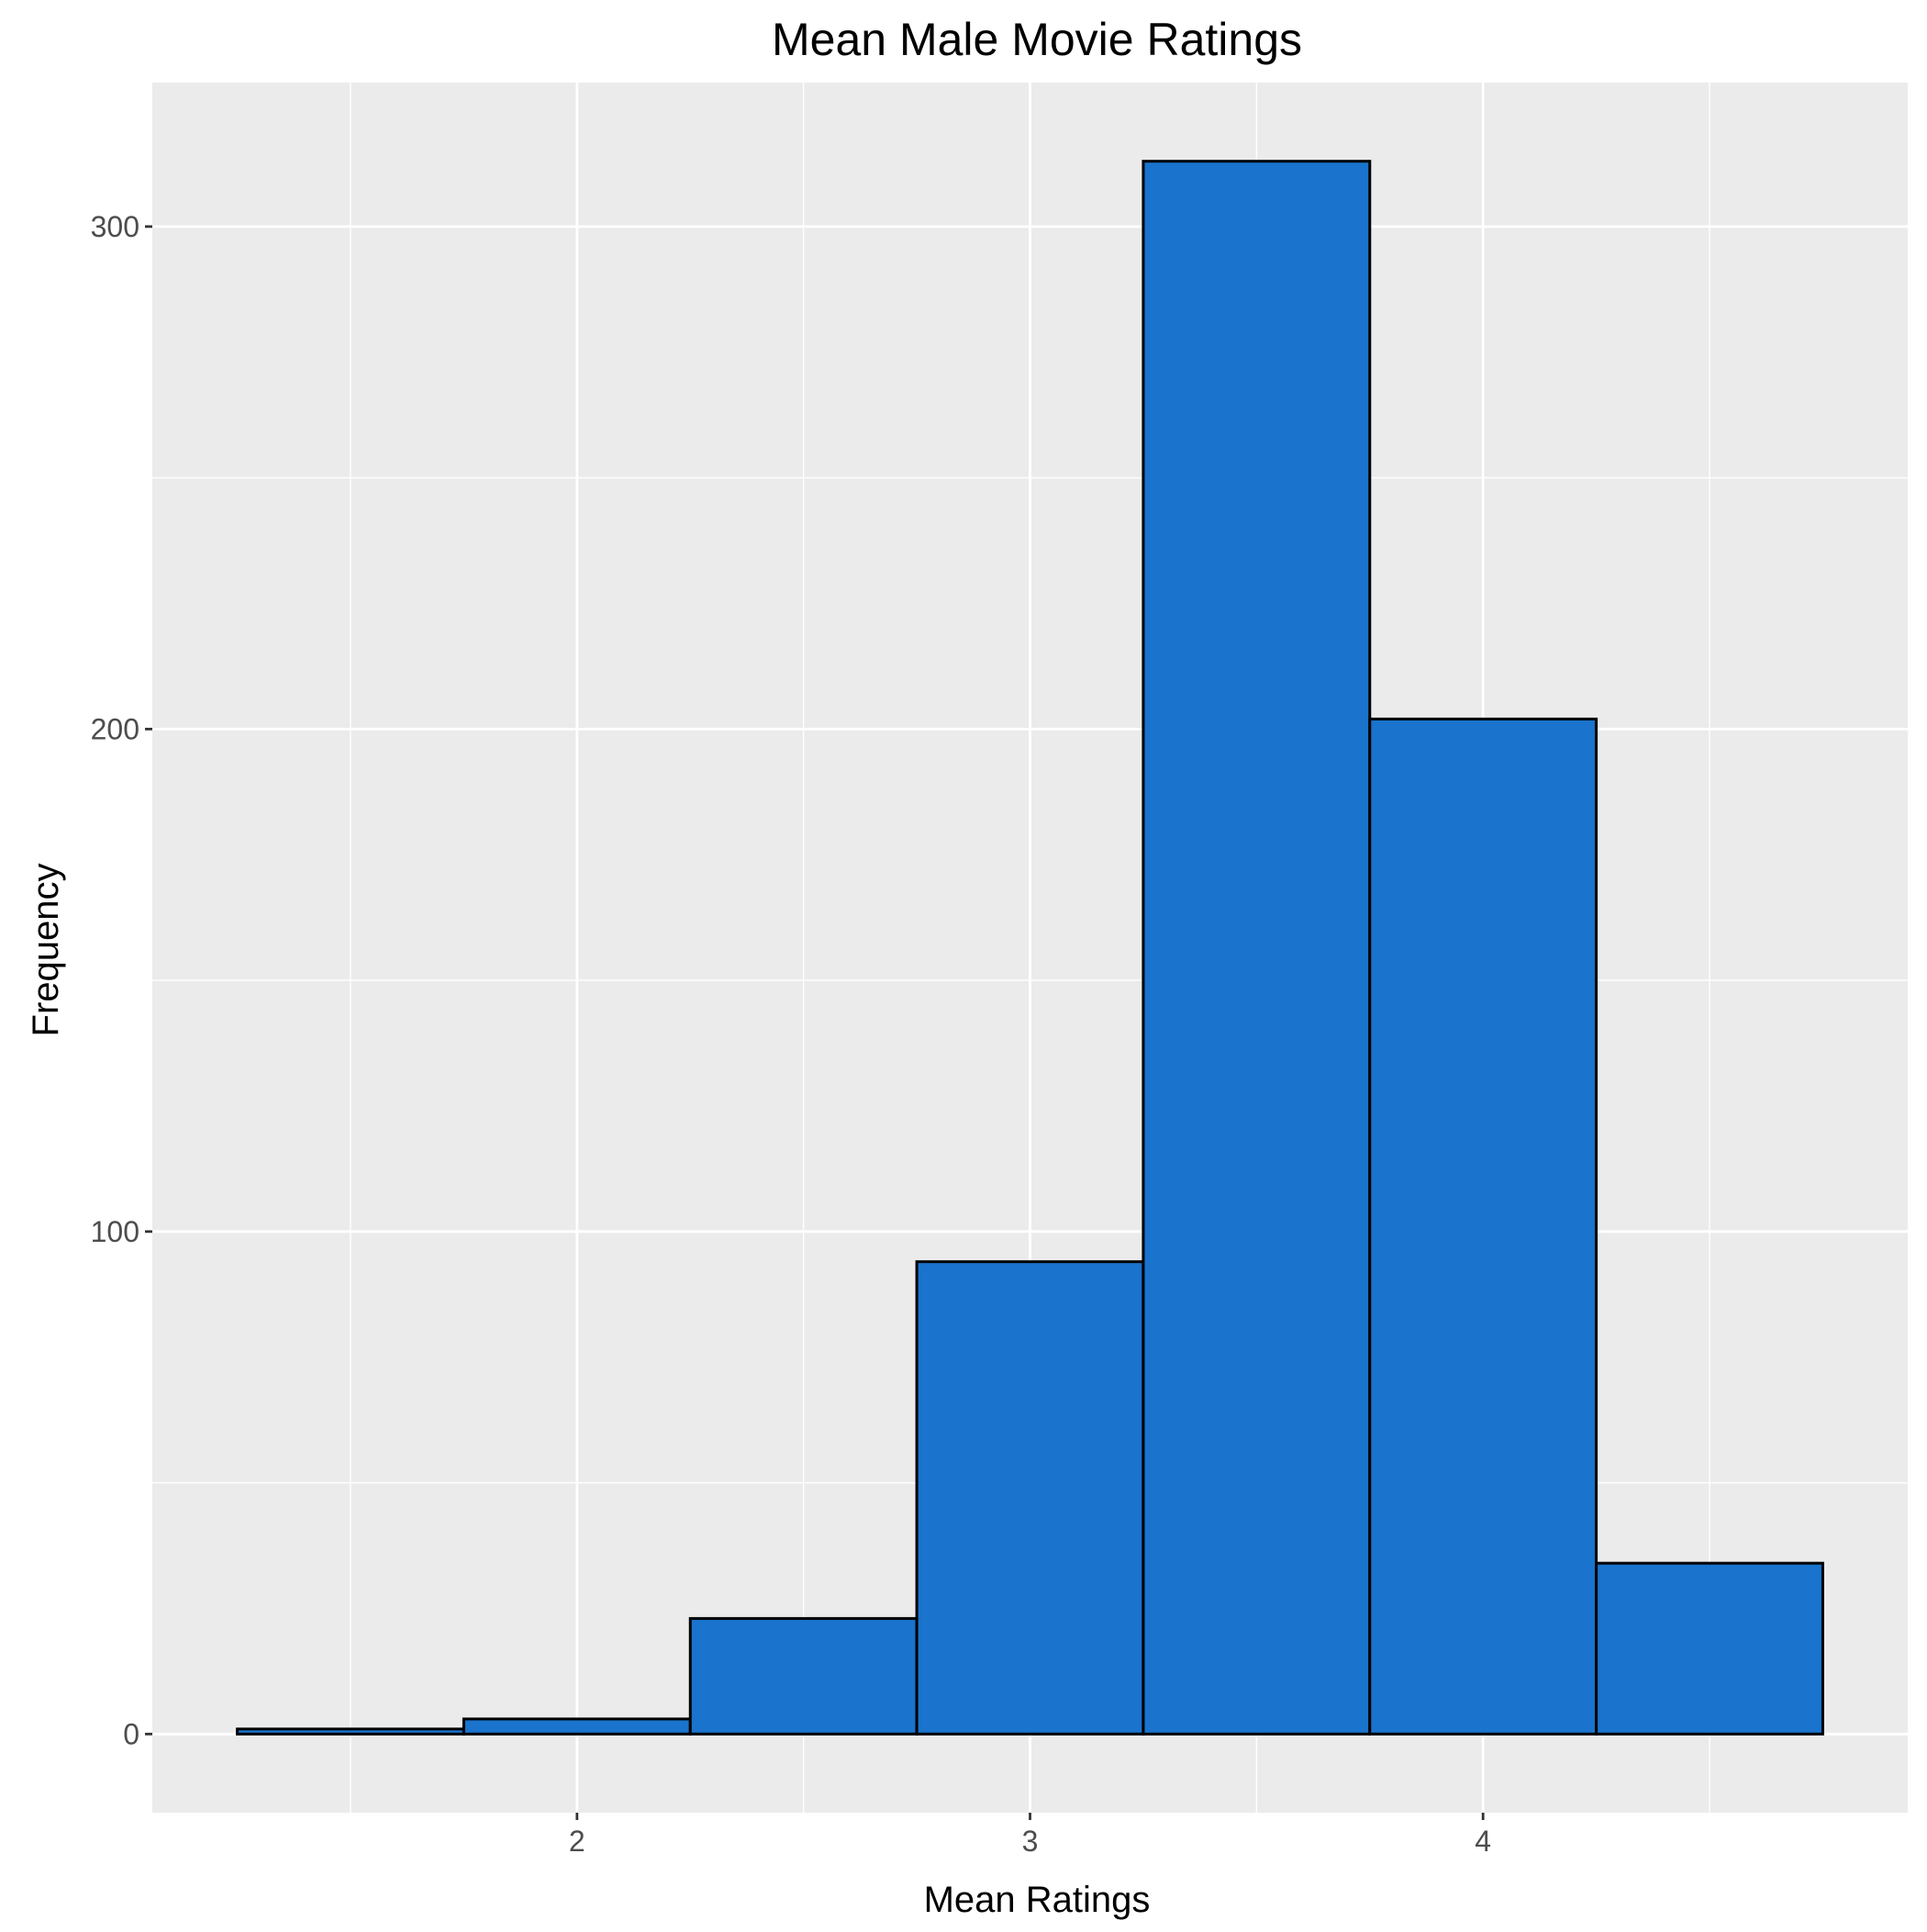  What do you see at coordinates (115, 728) in the screenshot?
I see `y-tick-label: 200` at bounding box center [115, 728].